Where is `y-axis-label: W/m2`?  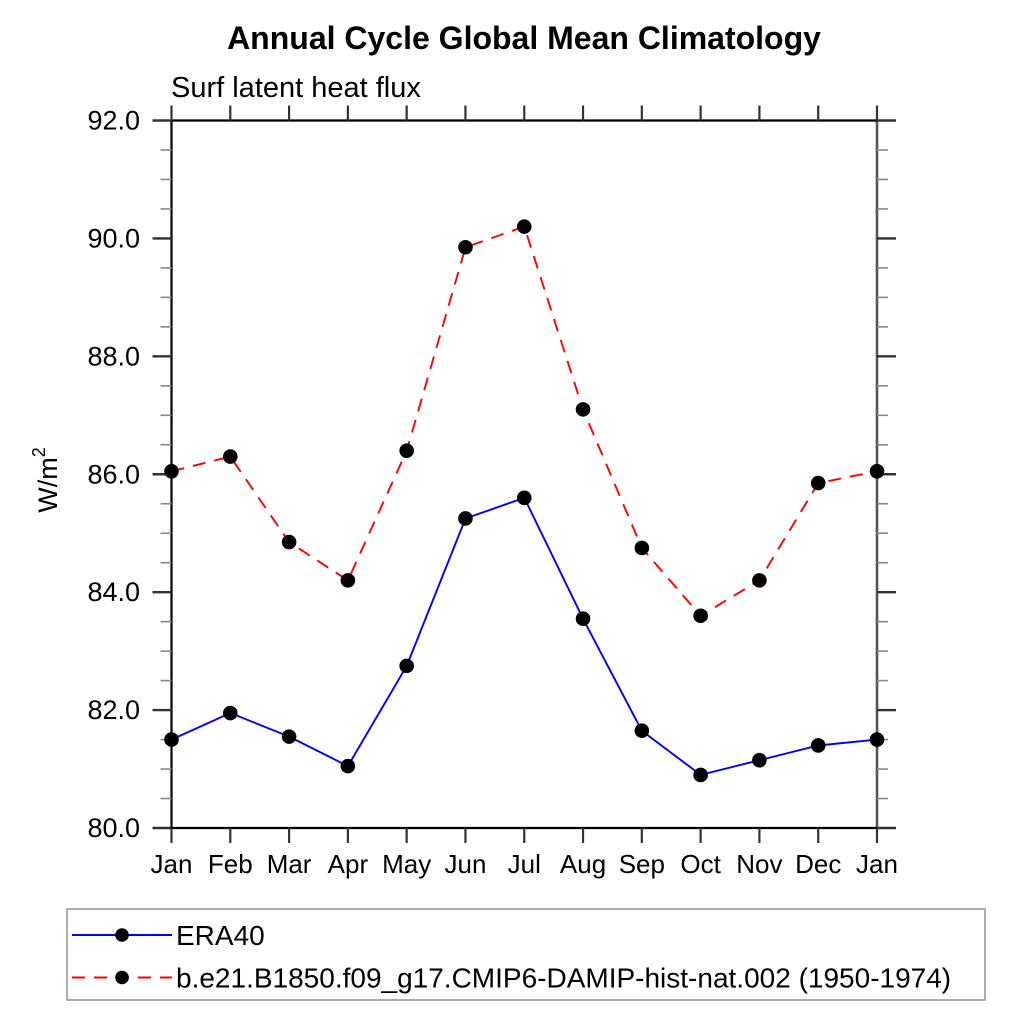
y-axis-label: W/m2 is located at coordinates (46, 480).